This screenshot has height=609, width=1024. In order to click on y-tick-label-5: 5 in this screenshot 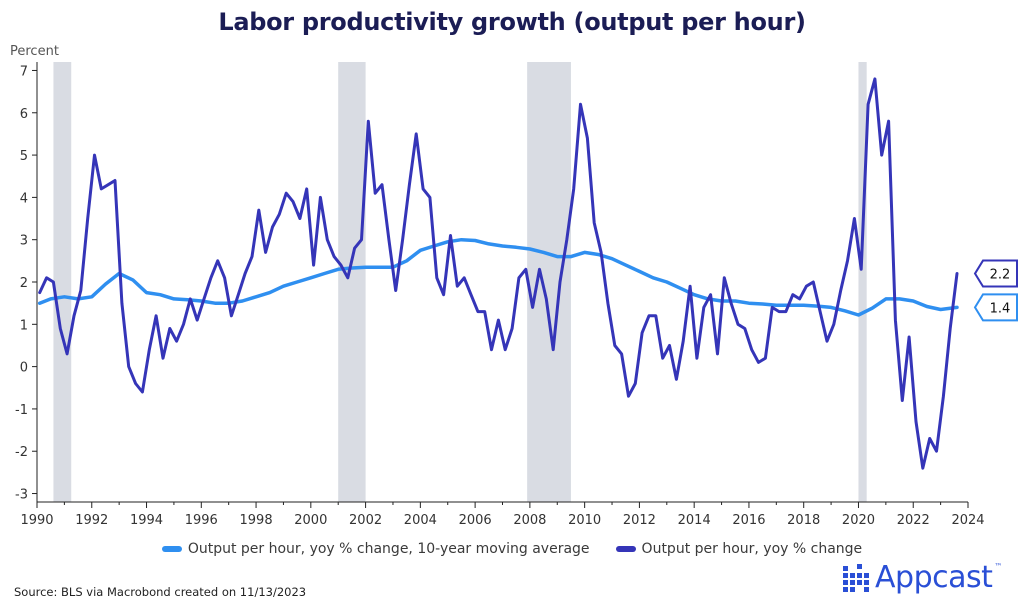, I will do `click(24, 156)`.